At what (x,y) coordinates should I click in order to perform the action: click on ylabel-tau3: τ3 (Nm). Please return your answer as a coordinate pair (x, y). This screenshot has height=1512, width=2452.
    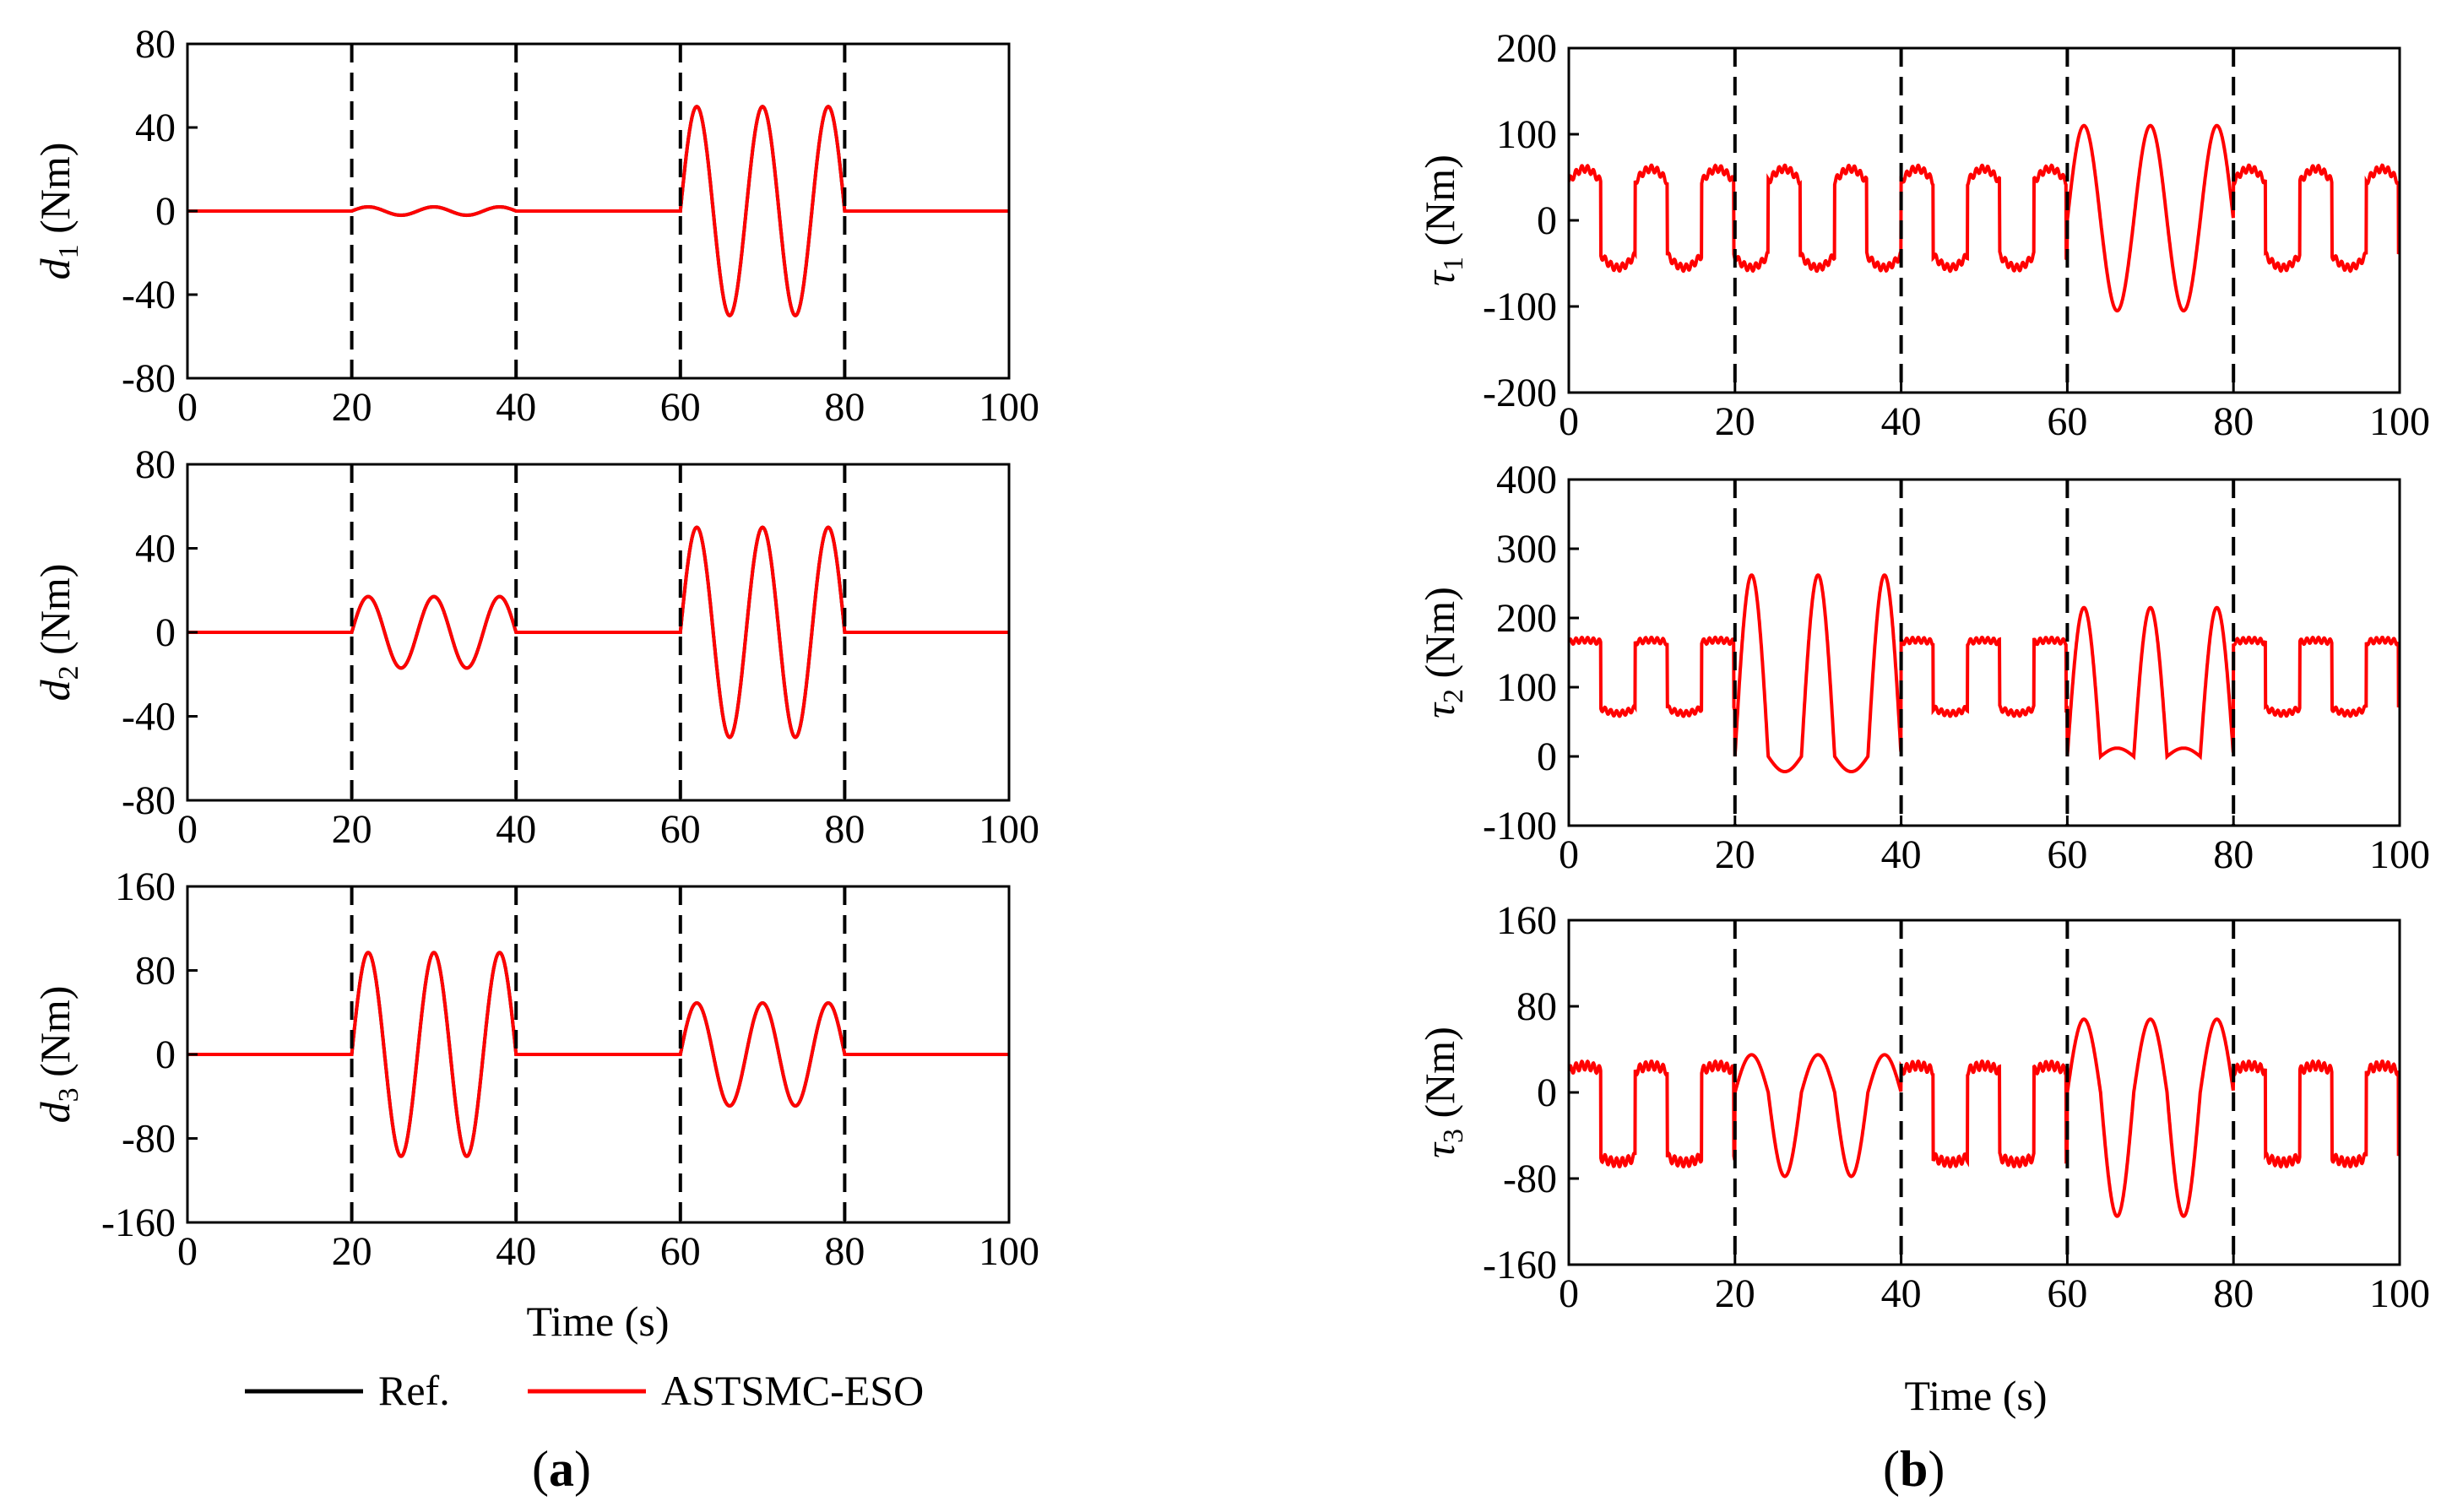
    Looking at the image, I should click on (1443, 1092).